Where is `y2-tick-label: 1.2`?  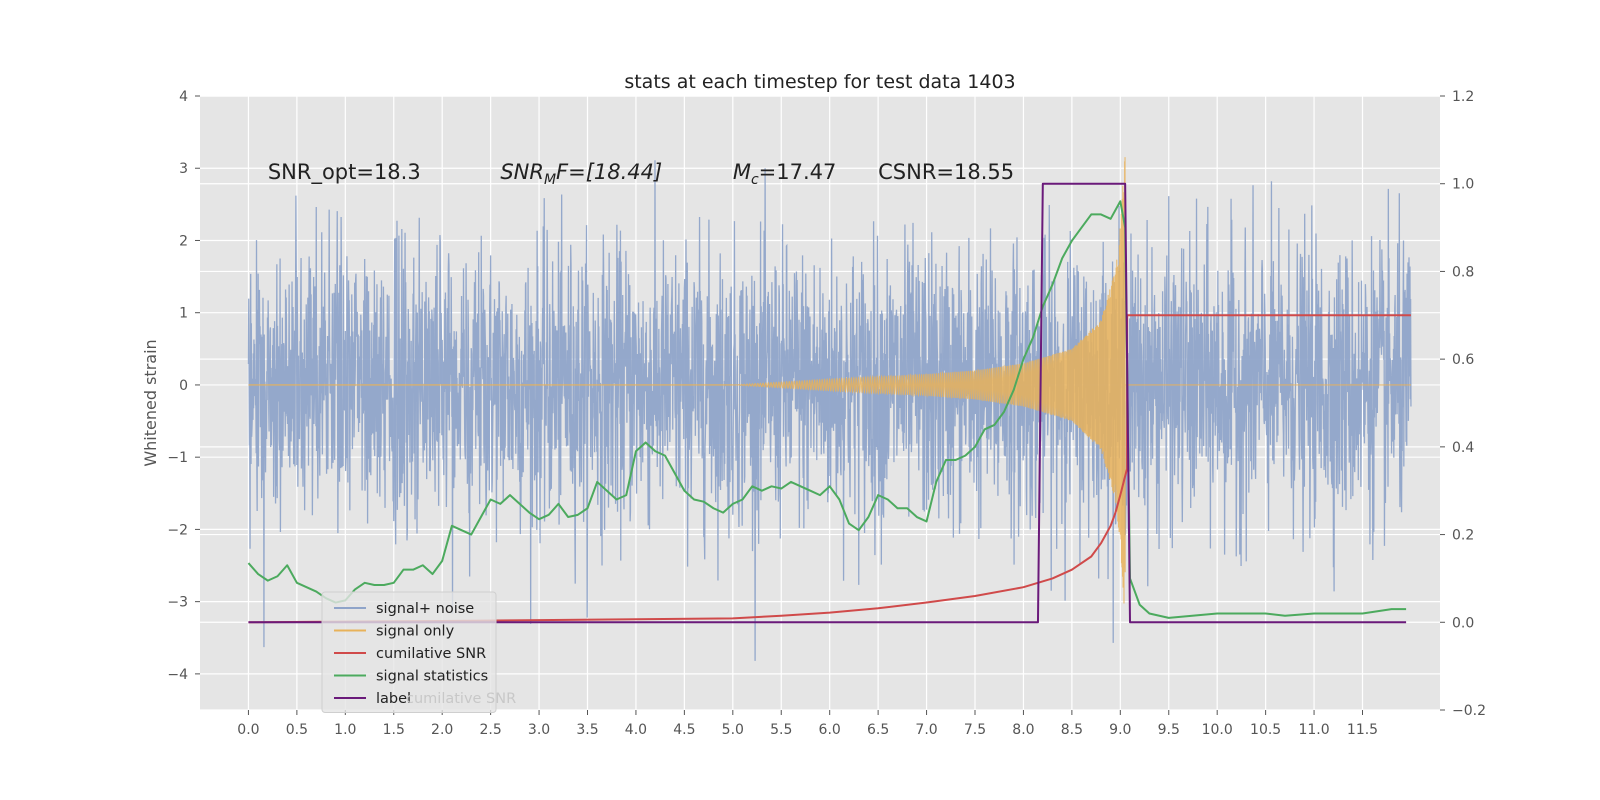
y2-tick-label: 1.2 is located at coordinates (1463, 97).